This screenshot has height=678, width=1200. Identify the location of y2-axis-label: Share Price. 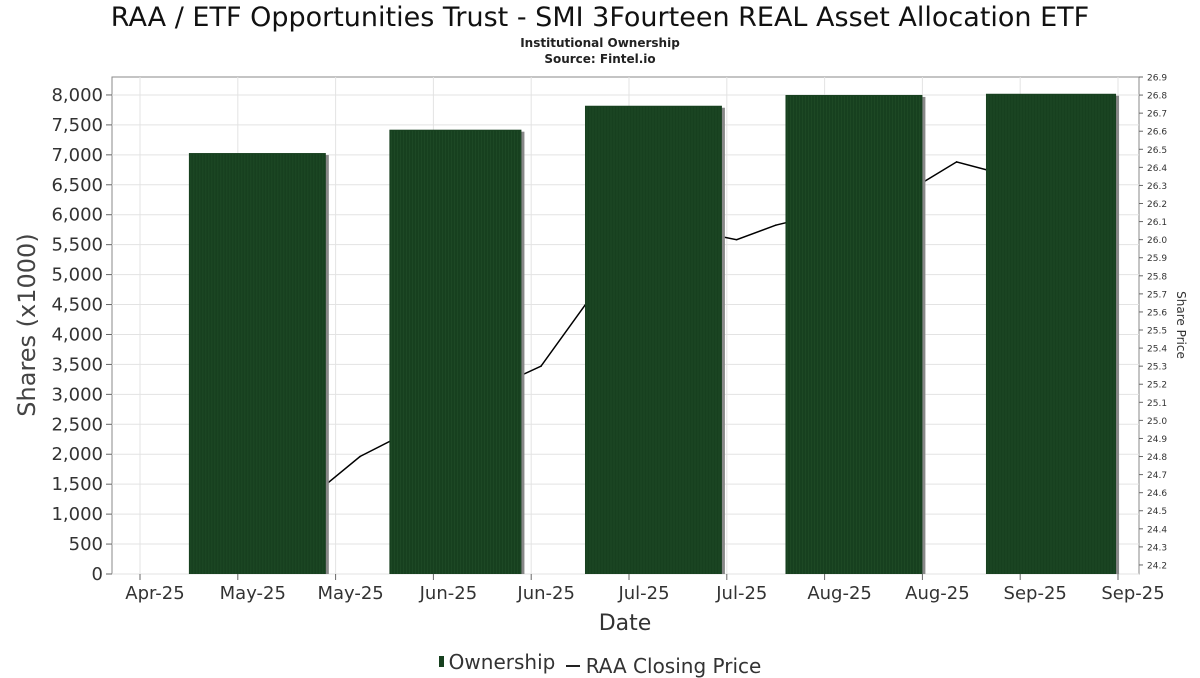
(1181, 325).